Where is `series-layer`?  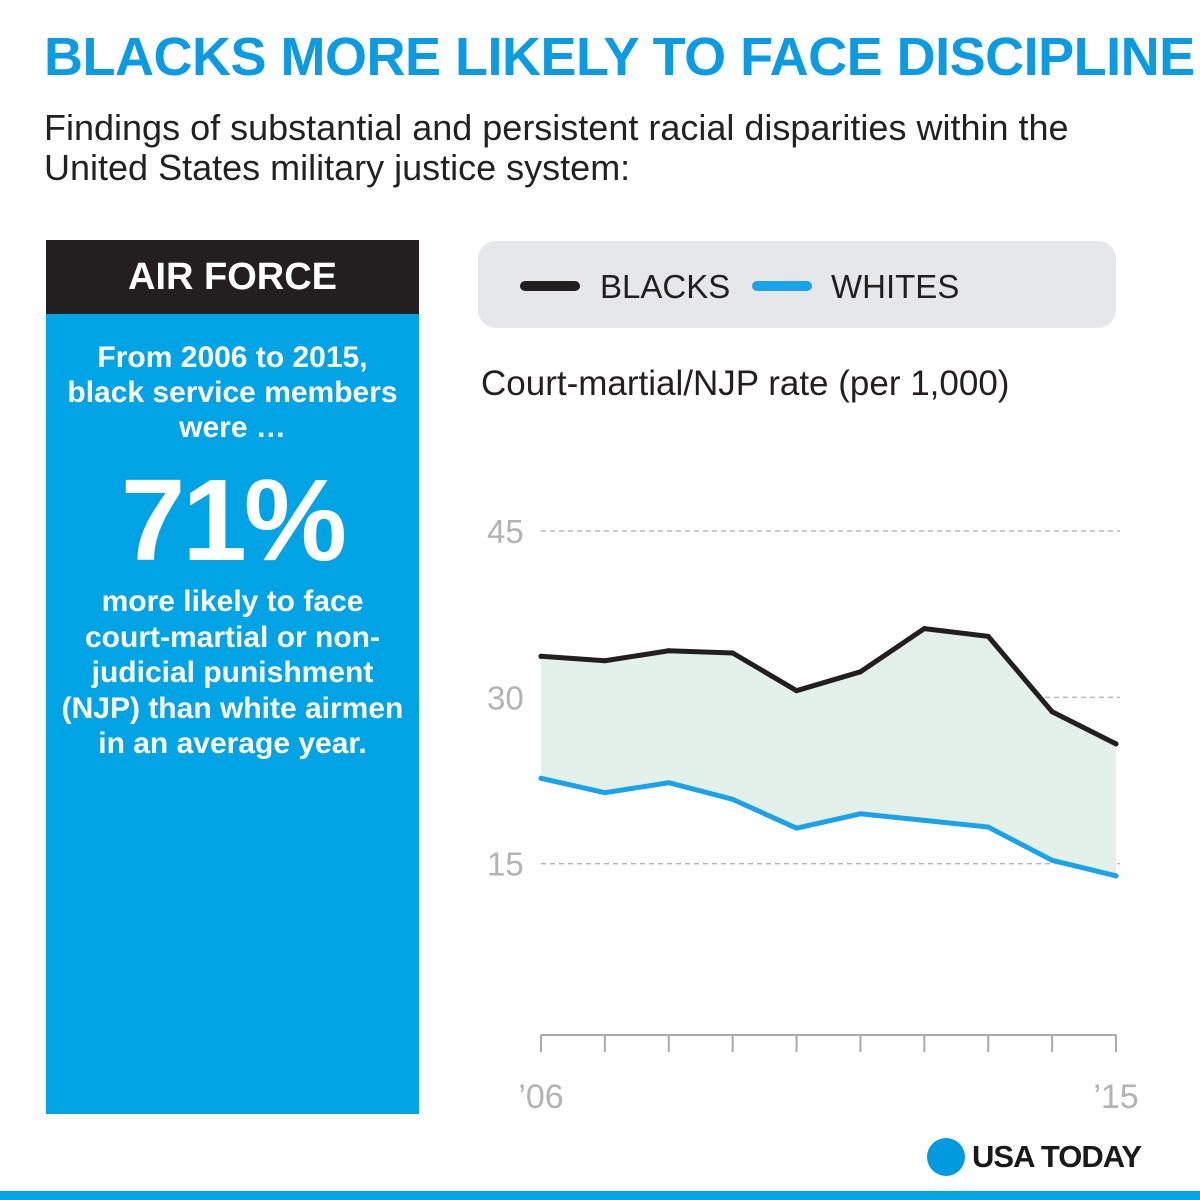 series-layer is located at coordinates (828, 752).